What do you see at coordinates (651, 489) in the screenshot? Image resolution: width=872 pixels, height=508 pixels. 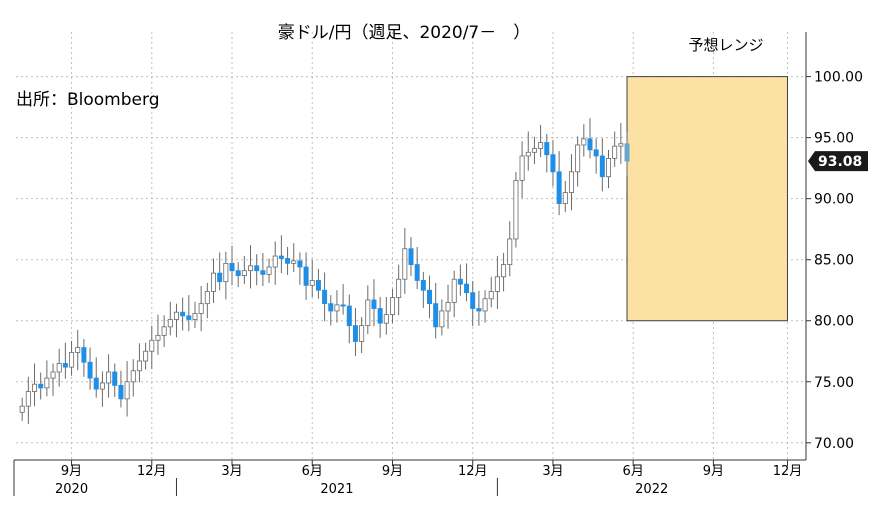 I see `x-year-label: 2022` at bounding box center [651, 489].